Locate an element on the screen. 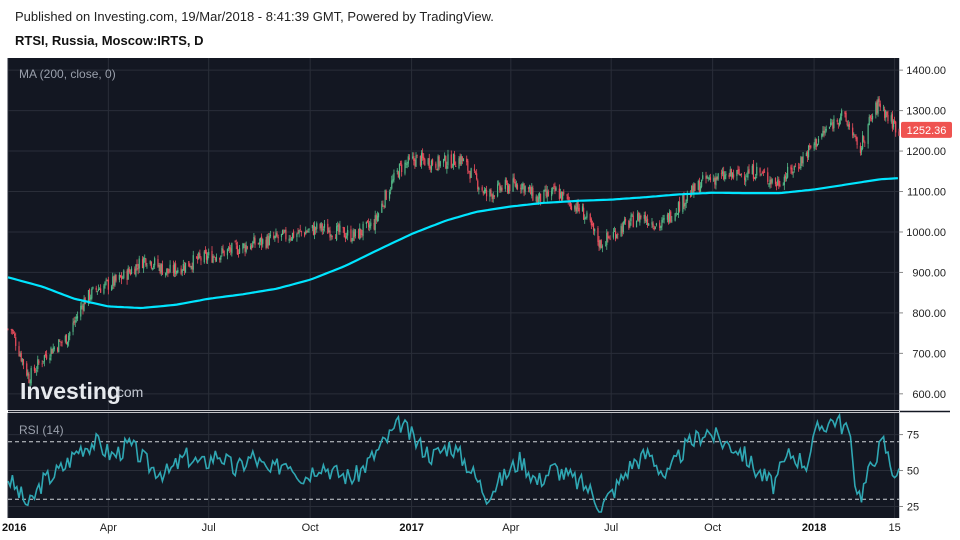  watermark-text: Investing is located at coordinates (70, 391).